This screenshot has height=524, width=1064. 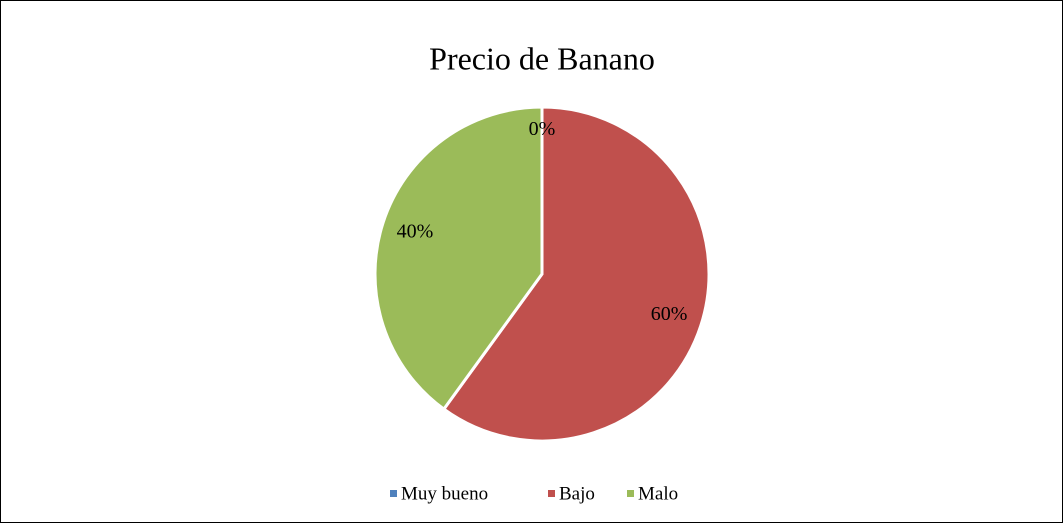 I want to click on pie-slice, so click(x=458, y=258).